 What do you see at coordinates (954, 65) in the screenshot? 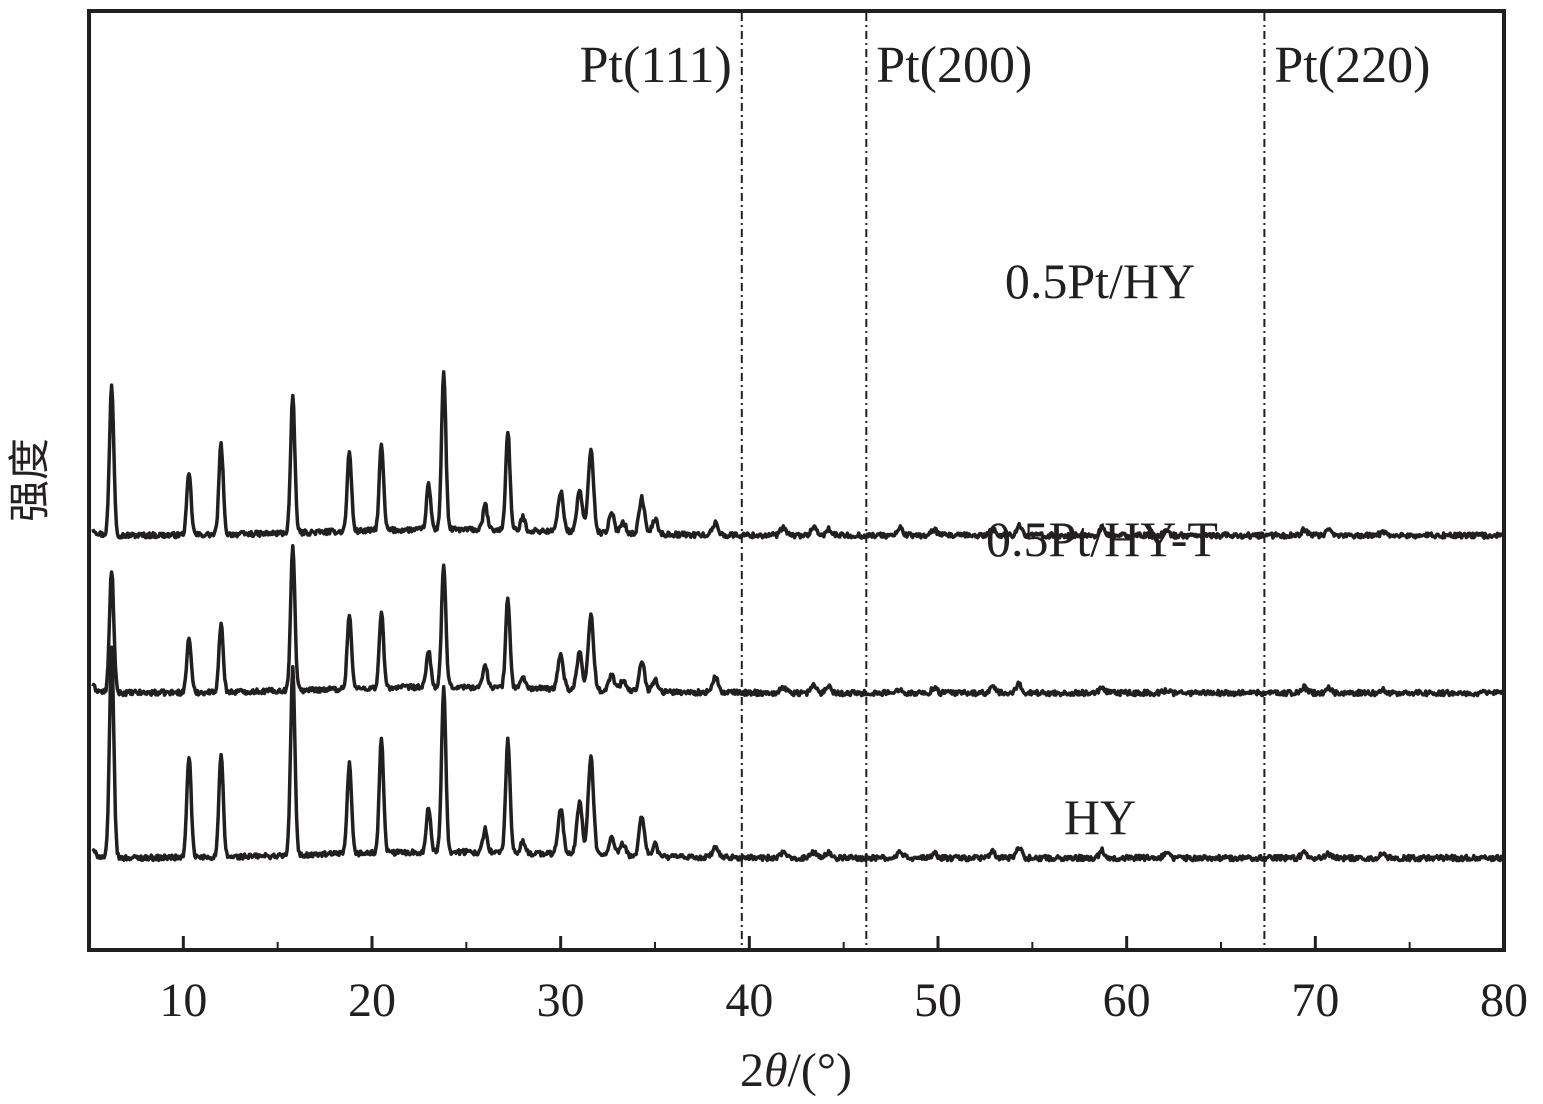
I see `reference-line-label: Pt(200)` at bounding box center [954, 65].